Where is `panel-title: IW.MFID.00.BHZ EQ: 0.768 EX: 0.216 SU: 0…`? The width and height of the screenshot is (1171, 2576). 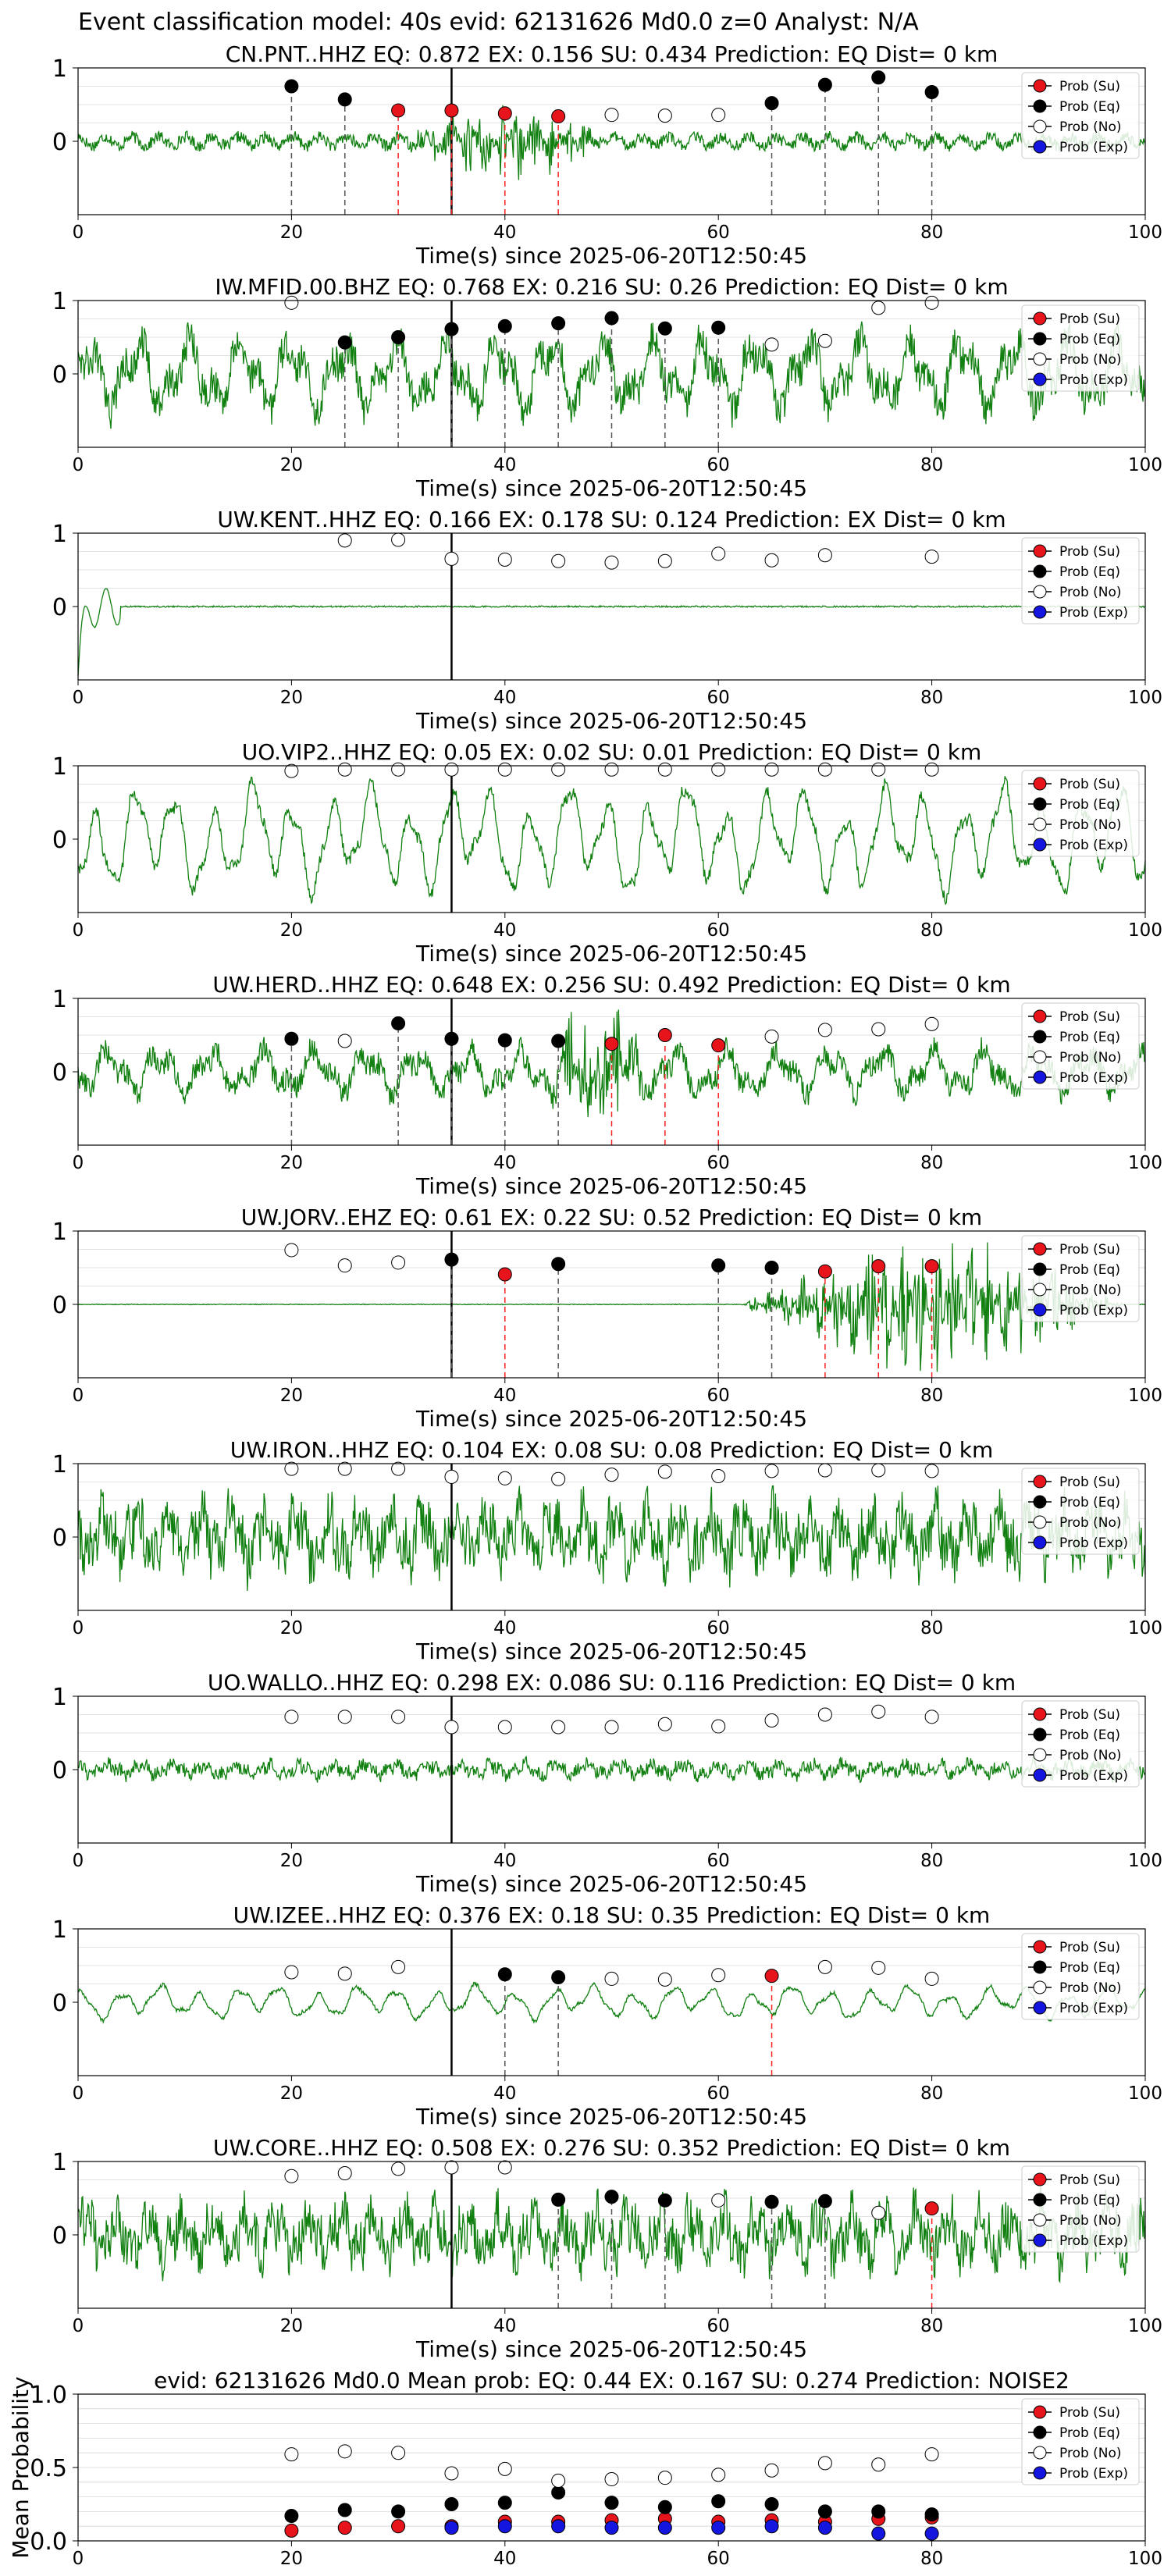
panel-title: IW.MFID.00.BHZ EQ: 0.768 EX: 0.216 SU: 0… is located at coordinates (611, 287).